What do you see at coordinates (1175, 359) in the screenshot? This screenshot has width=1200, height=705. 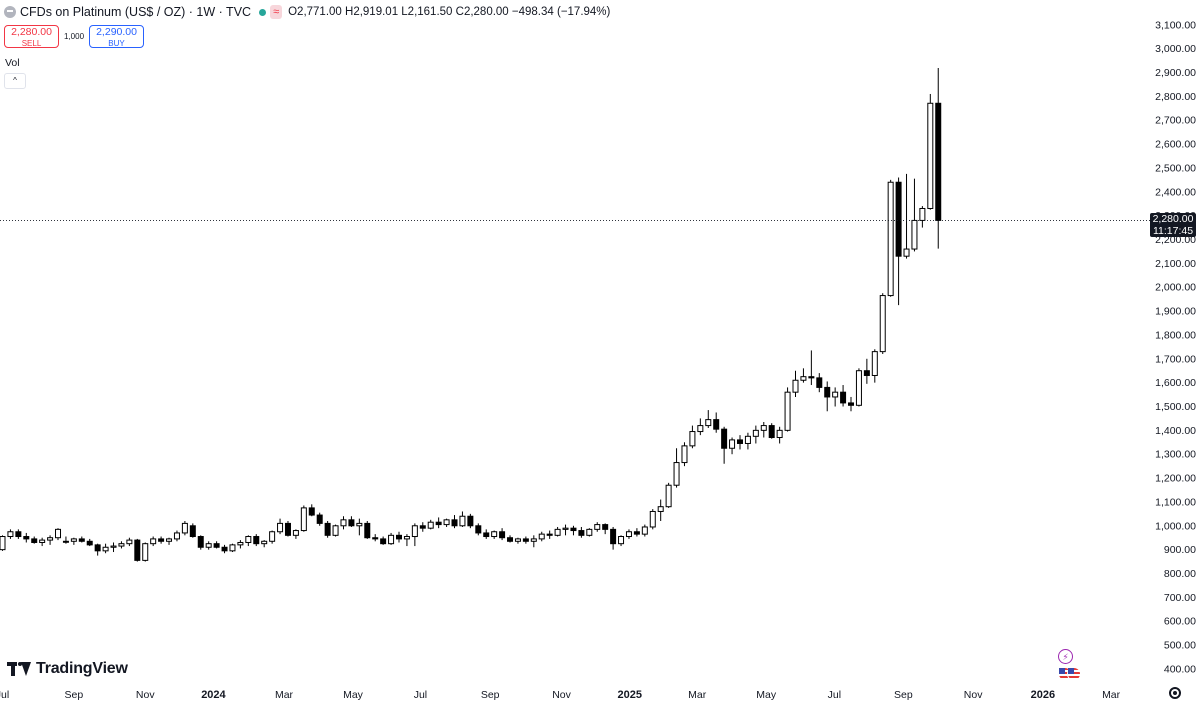 I see `price-tick-label: 1,700.00` at bounding box center [1175, 359].